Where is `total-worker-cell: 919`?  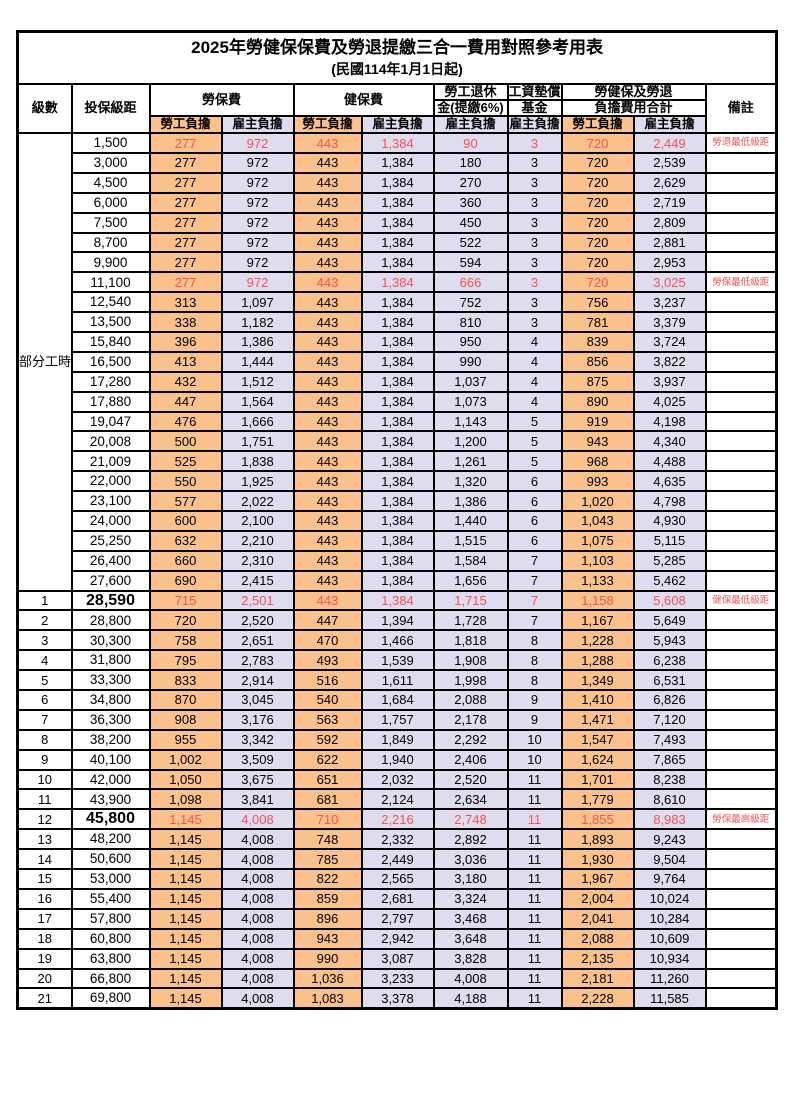
total-worker-cell: 919 is located at coordinates (597, 421).